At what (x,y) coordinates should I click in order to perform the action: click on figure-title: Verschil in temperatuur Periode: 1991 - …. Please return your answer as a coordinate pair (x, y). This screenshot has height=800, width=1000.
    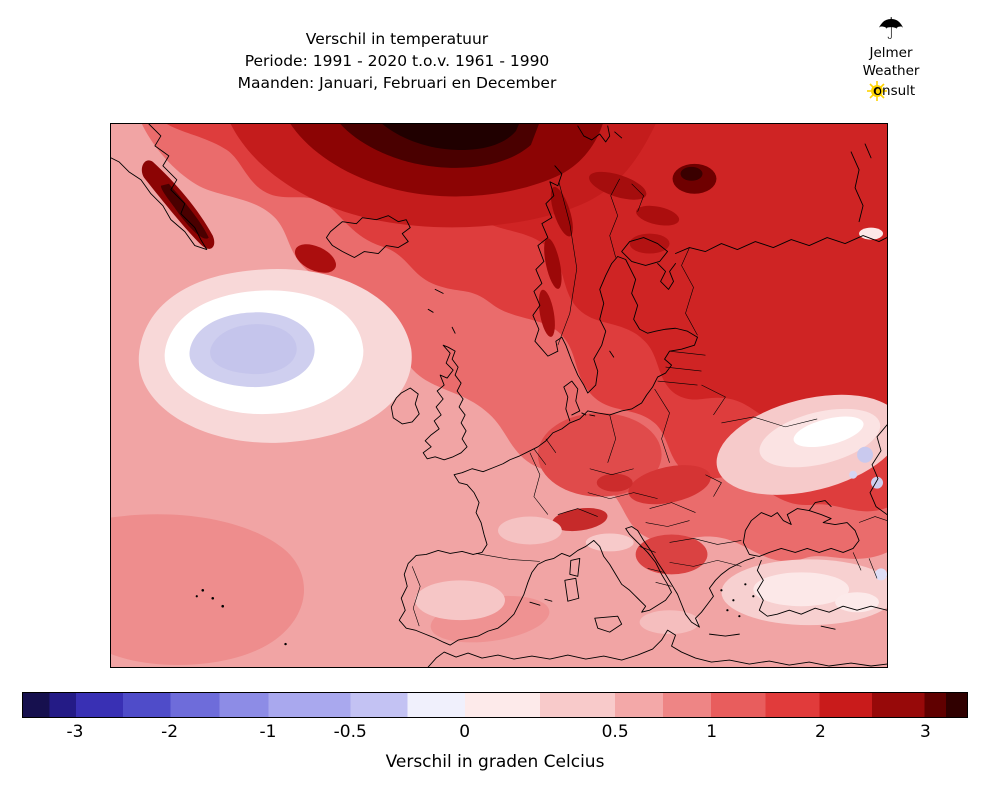
    Looking at the image, I should click on (397, 61).